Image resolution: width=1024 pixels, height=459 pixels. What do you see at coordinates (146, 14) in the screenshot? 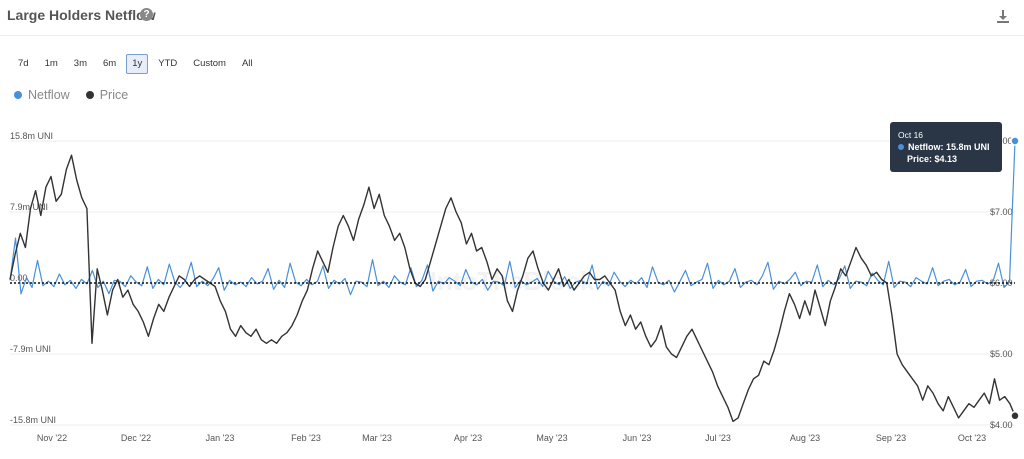
I see `question-circle-icon: ?` at bounding box center [146, 14].